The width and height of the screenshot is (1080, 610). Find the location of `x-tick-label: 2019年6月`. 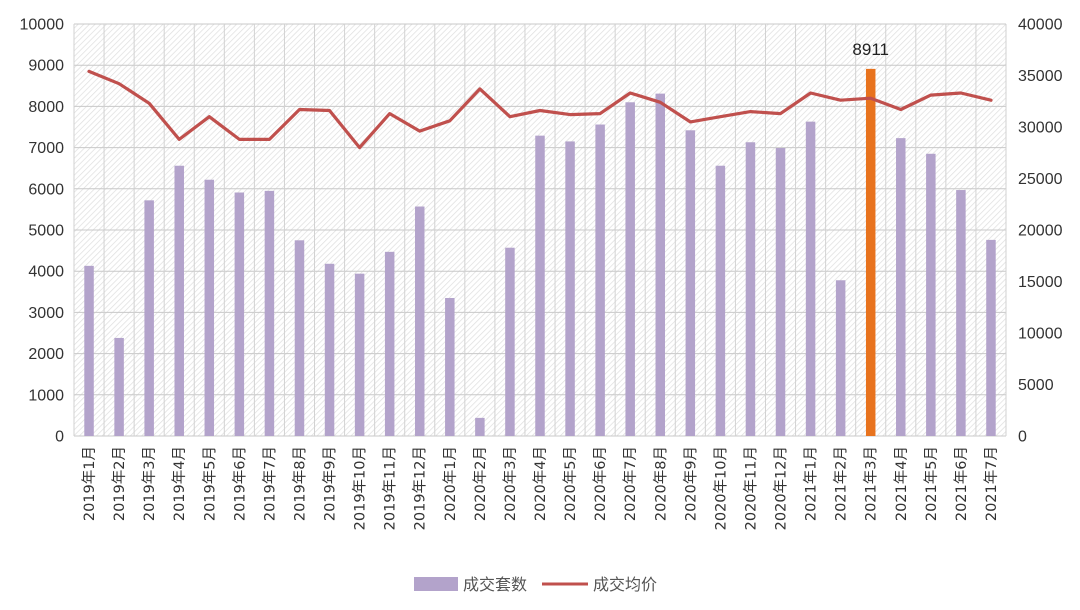

x-tick-label: 2019年6月 is located at coordinates (239, 483).